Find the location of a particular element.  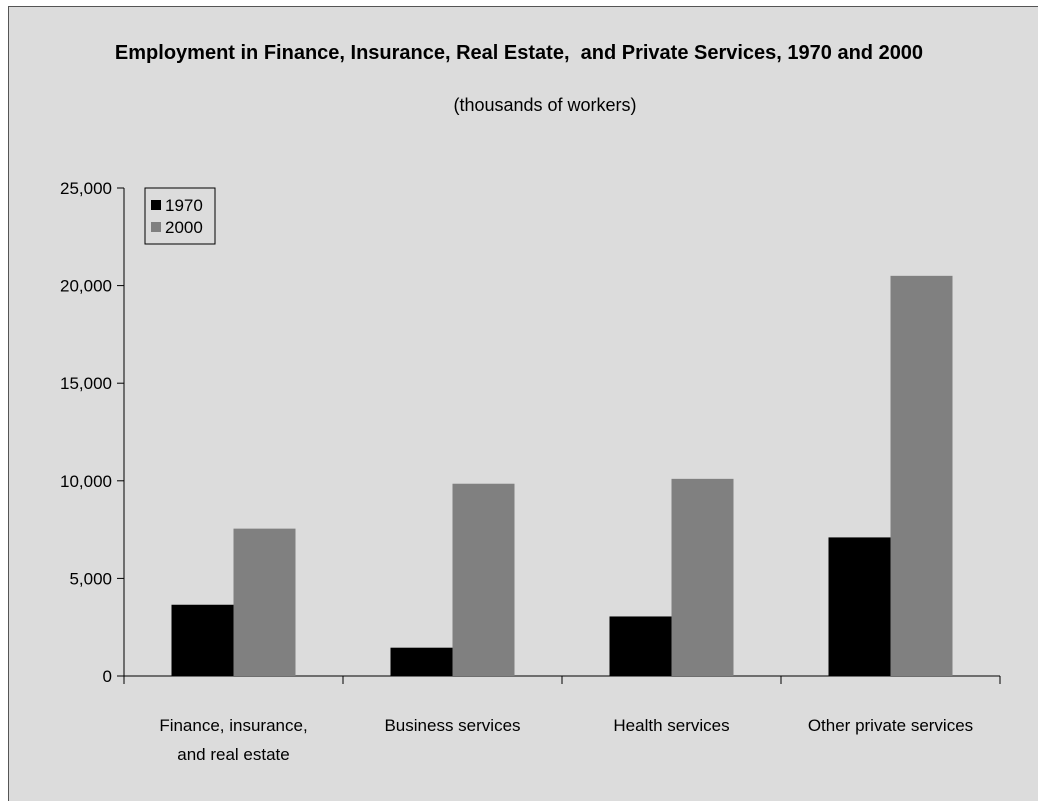

y-tick-label: 0 is located at coordinates (107, 676).